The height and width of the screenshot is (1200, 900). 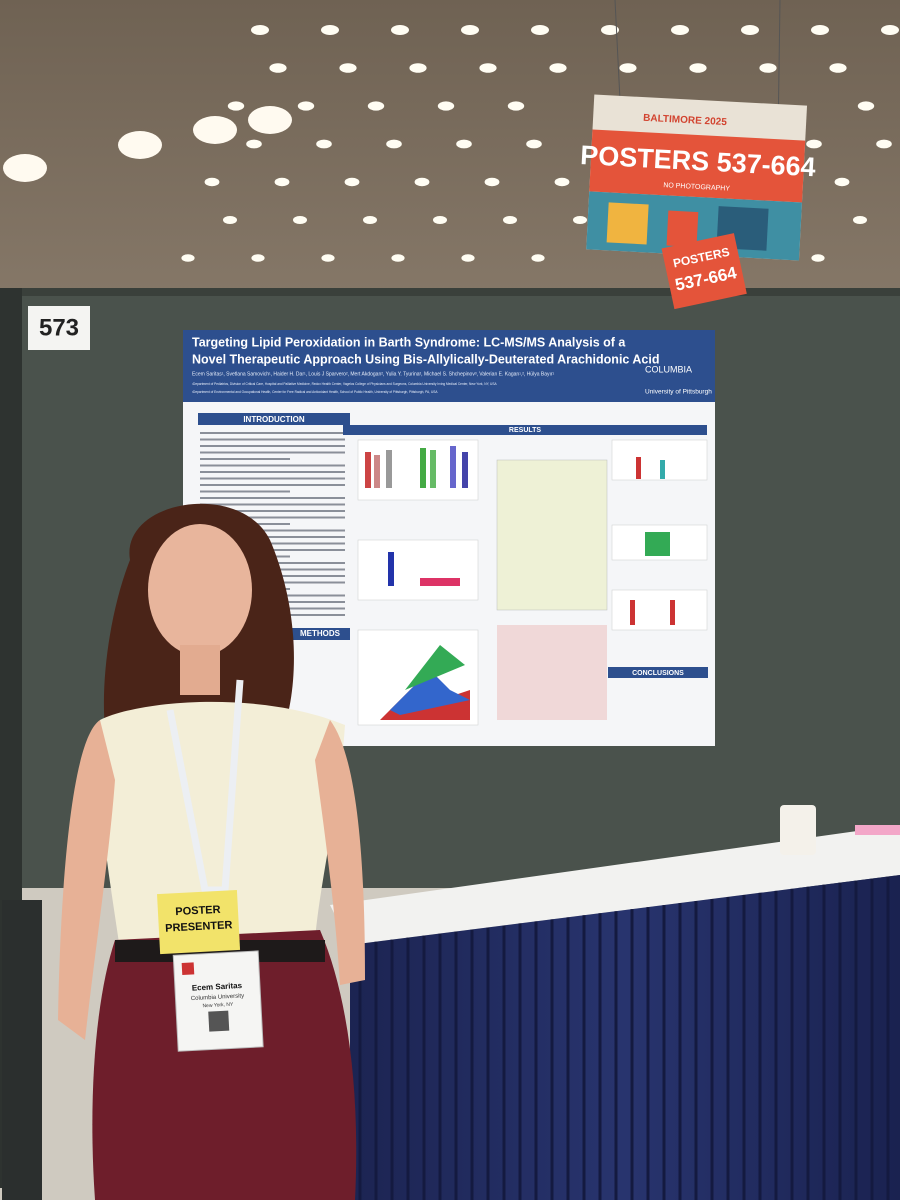 What do you see at coordinates (224, 1065) in the screenshot?
I see `trousers` at bounding box center [224, 1065].